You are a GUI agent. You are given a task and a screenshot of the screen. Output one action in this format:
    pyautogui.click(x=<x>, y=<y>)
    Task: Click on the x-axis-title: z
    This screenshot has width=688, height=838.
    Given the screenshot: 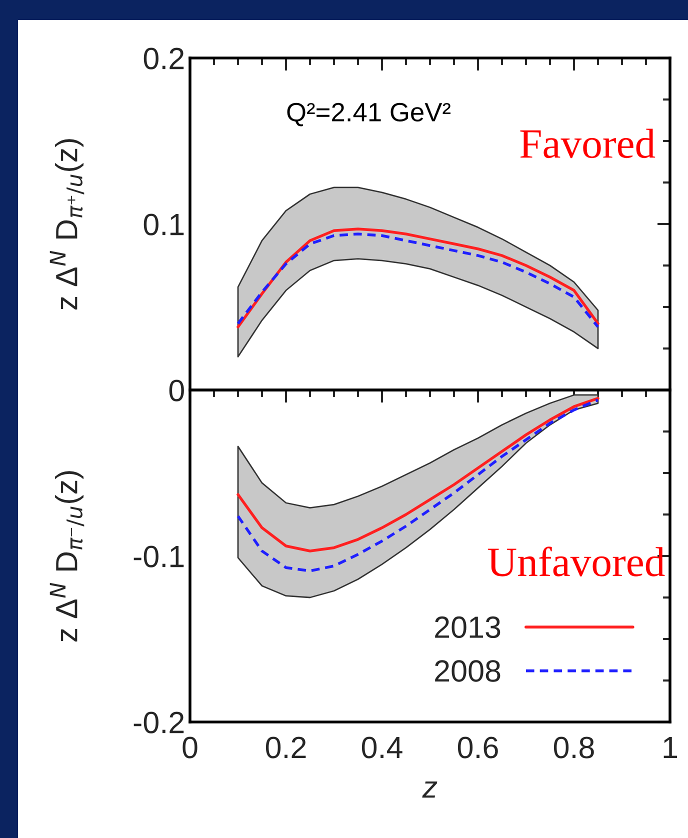 What is the action you would take?
    pyautogui.click(x=430, y=789)
    